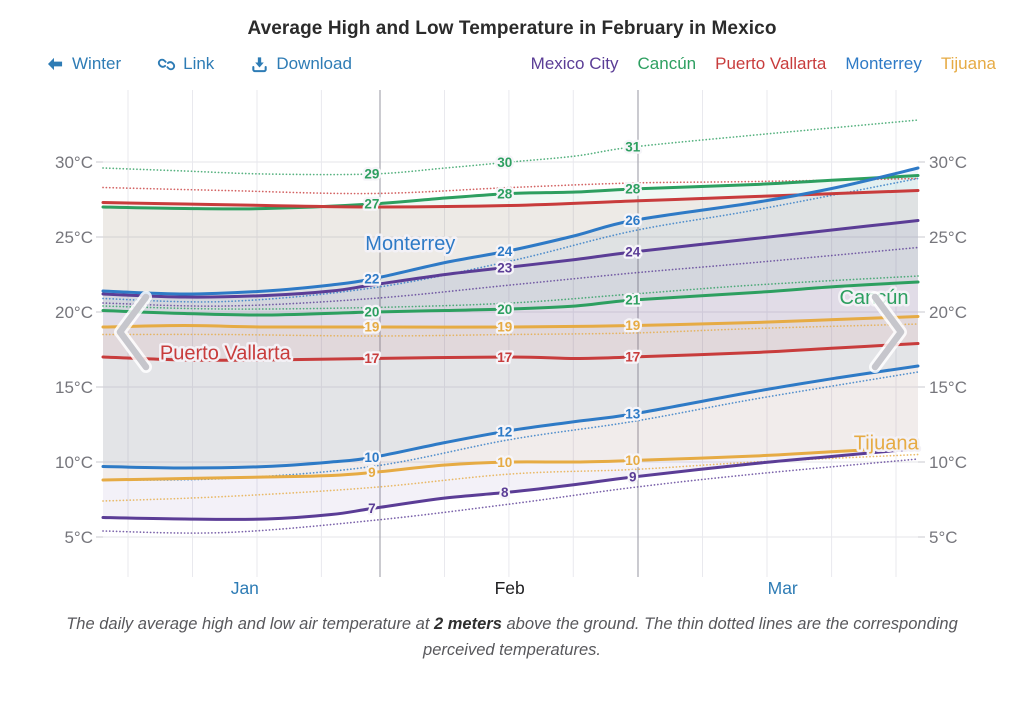  What do you see at coordinates (510, 484) in the screenshot?
I see `line-mexico-city-low` at bounding box center [510, 484].